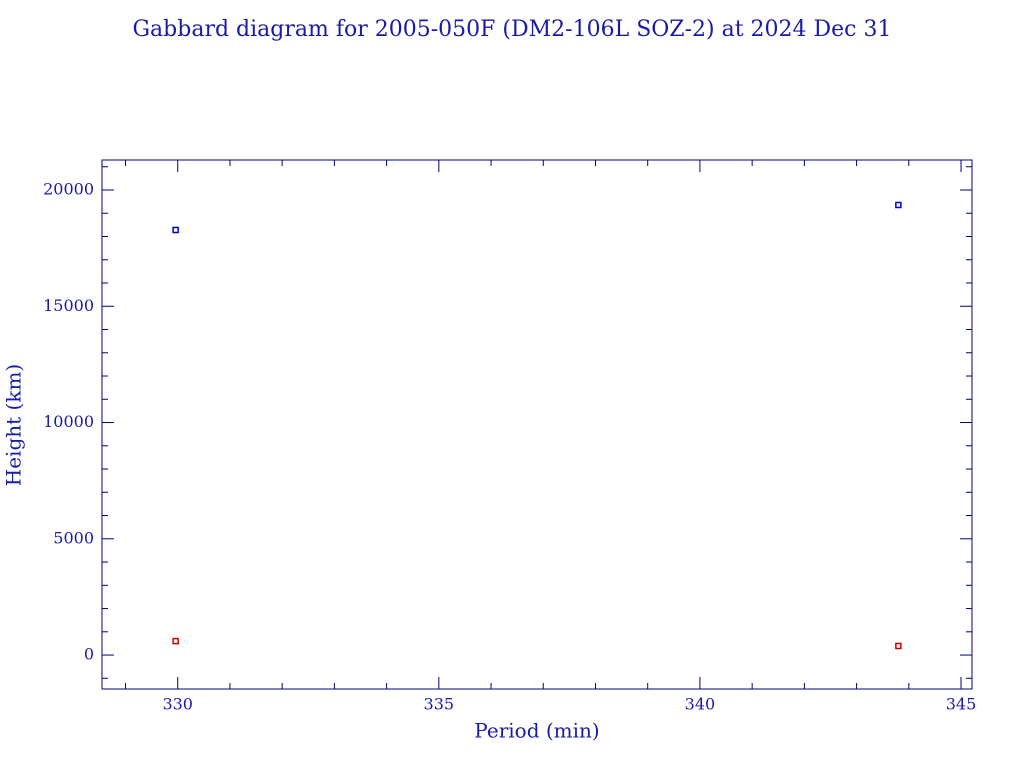  What do you see at coordinates (439, 704) in the screenshot?
I see `x-tick-label: 335` at bounding box center [439, 704].